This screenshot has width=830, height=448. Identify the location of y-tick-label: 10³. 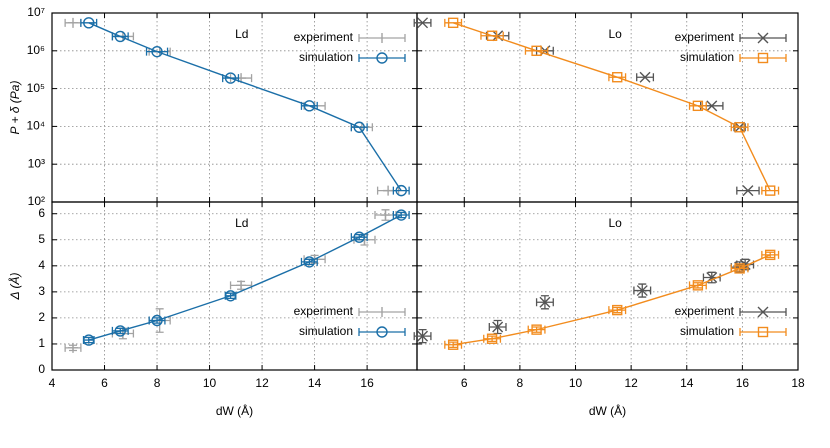
(36, 163).